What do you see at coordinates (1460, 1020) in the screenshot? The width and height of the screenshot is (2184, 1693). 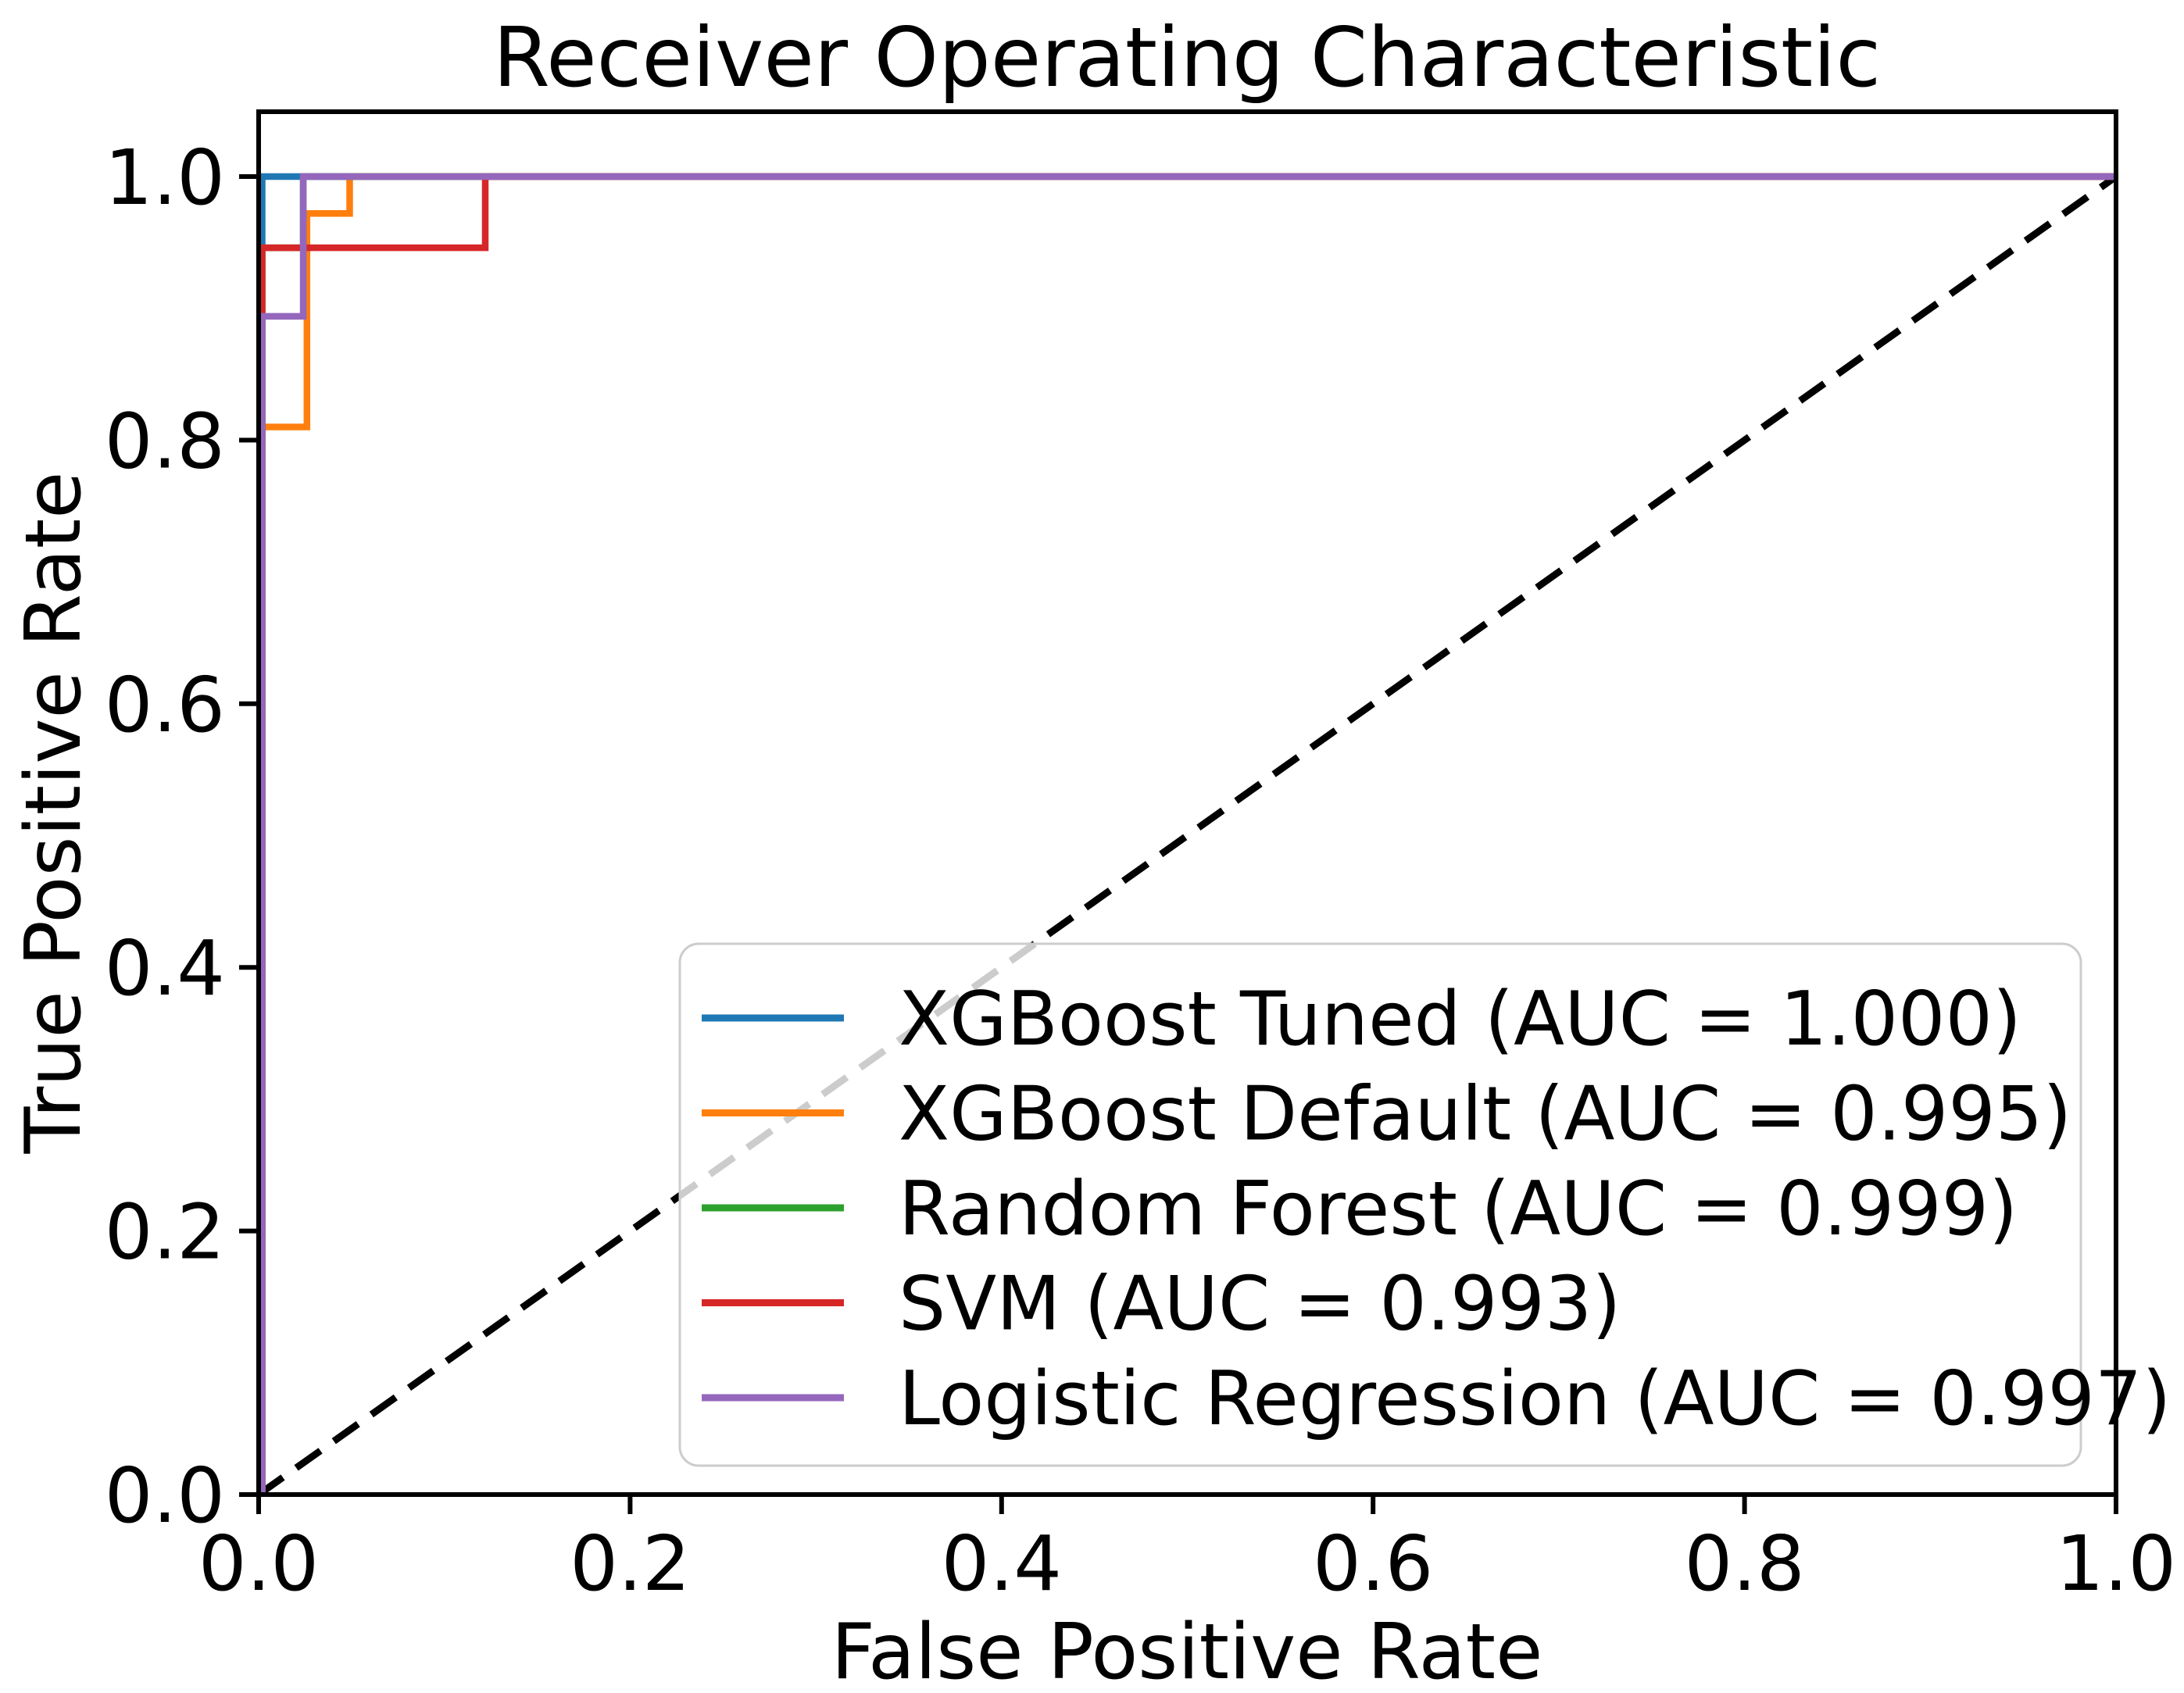 I see `legend-label-xgboost-tuned: XGBoost Tuned (AUC = 1.000)` at bounding box center [1460, 1020].